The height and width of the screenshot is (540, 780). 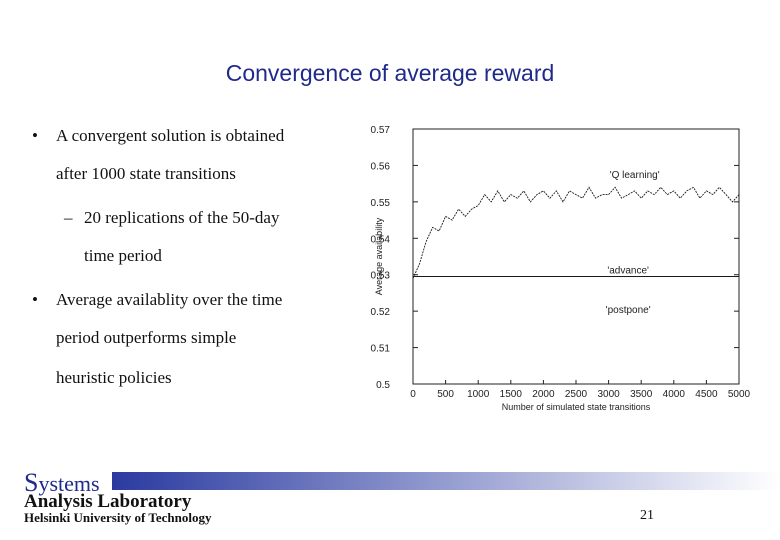 What do you see at coordinates (381, 349) in the screenshot?
I see `y-tick-label: 0.51` at bounding box center [381, 349].